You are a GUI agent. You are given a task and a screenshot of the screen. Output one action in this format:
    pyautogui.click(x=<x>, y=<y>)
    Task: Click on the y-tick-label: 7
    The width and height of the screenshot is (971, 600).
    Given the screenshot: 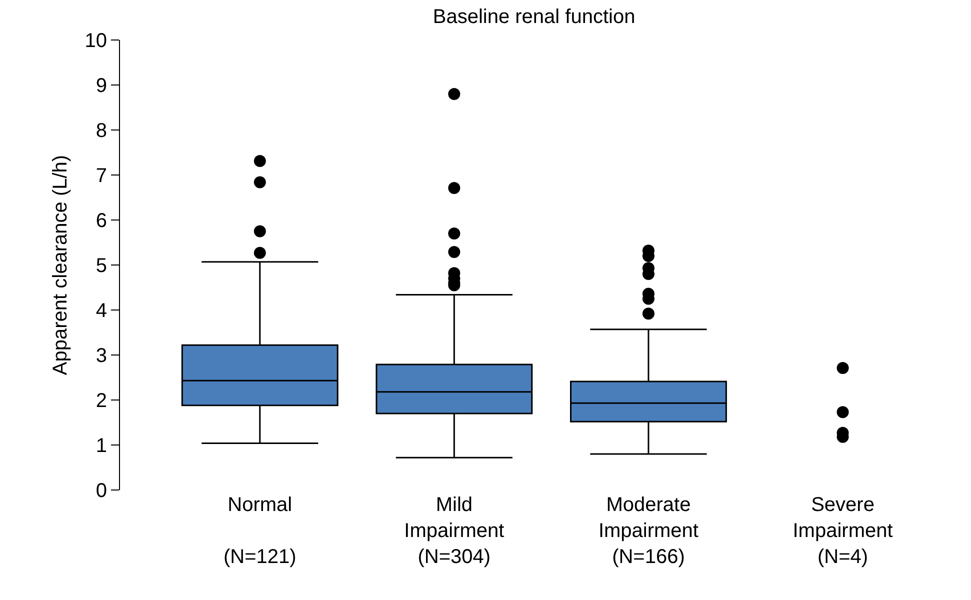 What is the action you would take?
    pyautogui.click(x=101, y=176)
    